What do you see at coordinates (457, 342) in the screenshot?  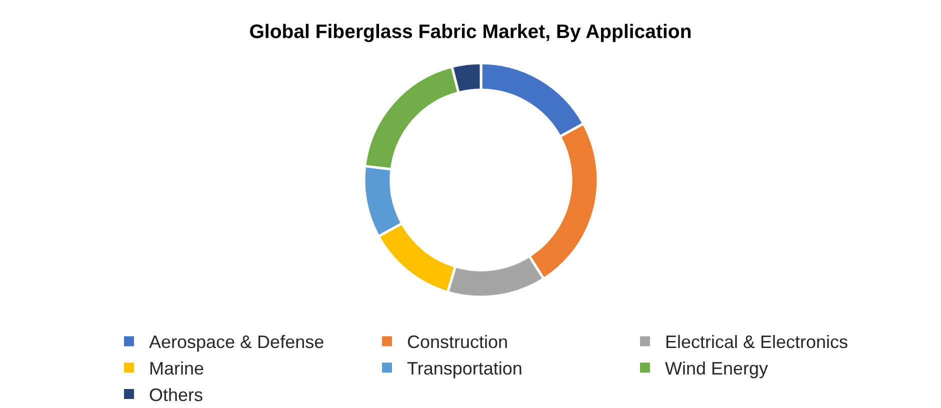 I see `legend-label: Construction` at bounding box center [457, 342].